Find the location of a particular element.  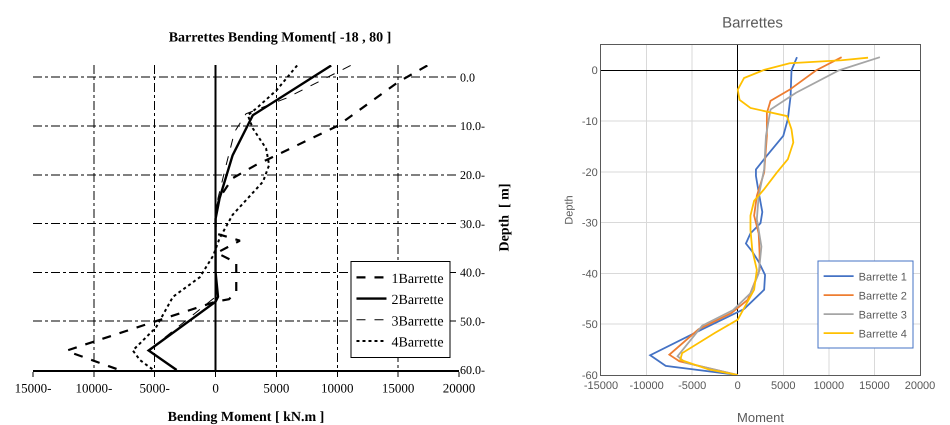

y-tick-label: 40.0- is located at coordinates (472, 273).